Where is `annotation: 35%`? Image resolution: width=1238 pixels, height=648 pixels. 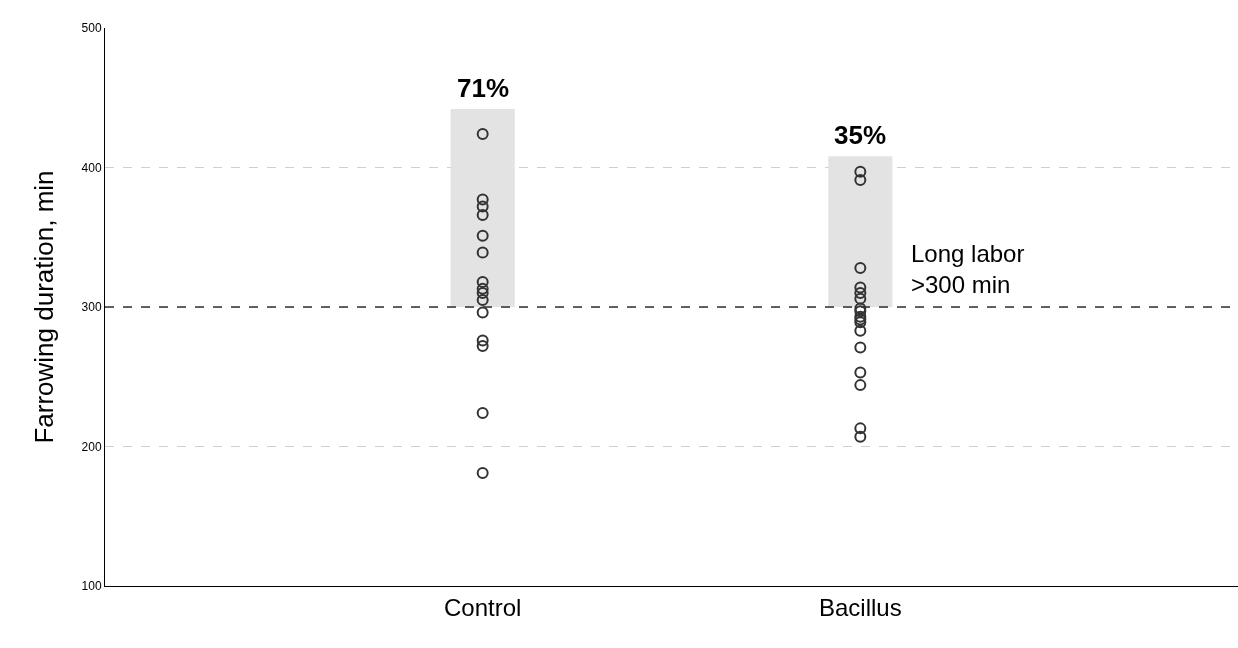
annotation: 35% is located at coordinates (860, 135).